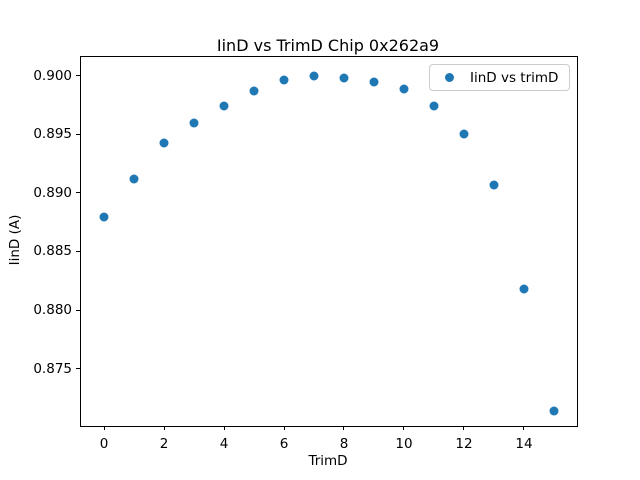  I want to click on x-axis-label: TrimD, so click(328, 461).